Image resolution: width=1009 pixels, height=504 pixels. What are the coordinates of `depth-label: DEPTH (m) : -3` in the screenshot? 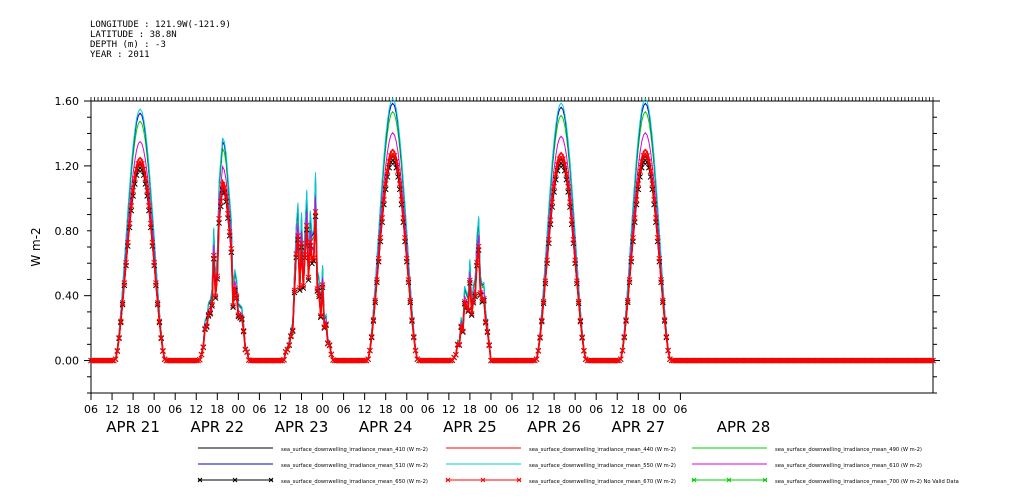 It's located at (128, 45).